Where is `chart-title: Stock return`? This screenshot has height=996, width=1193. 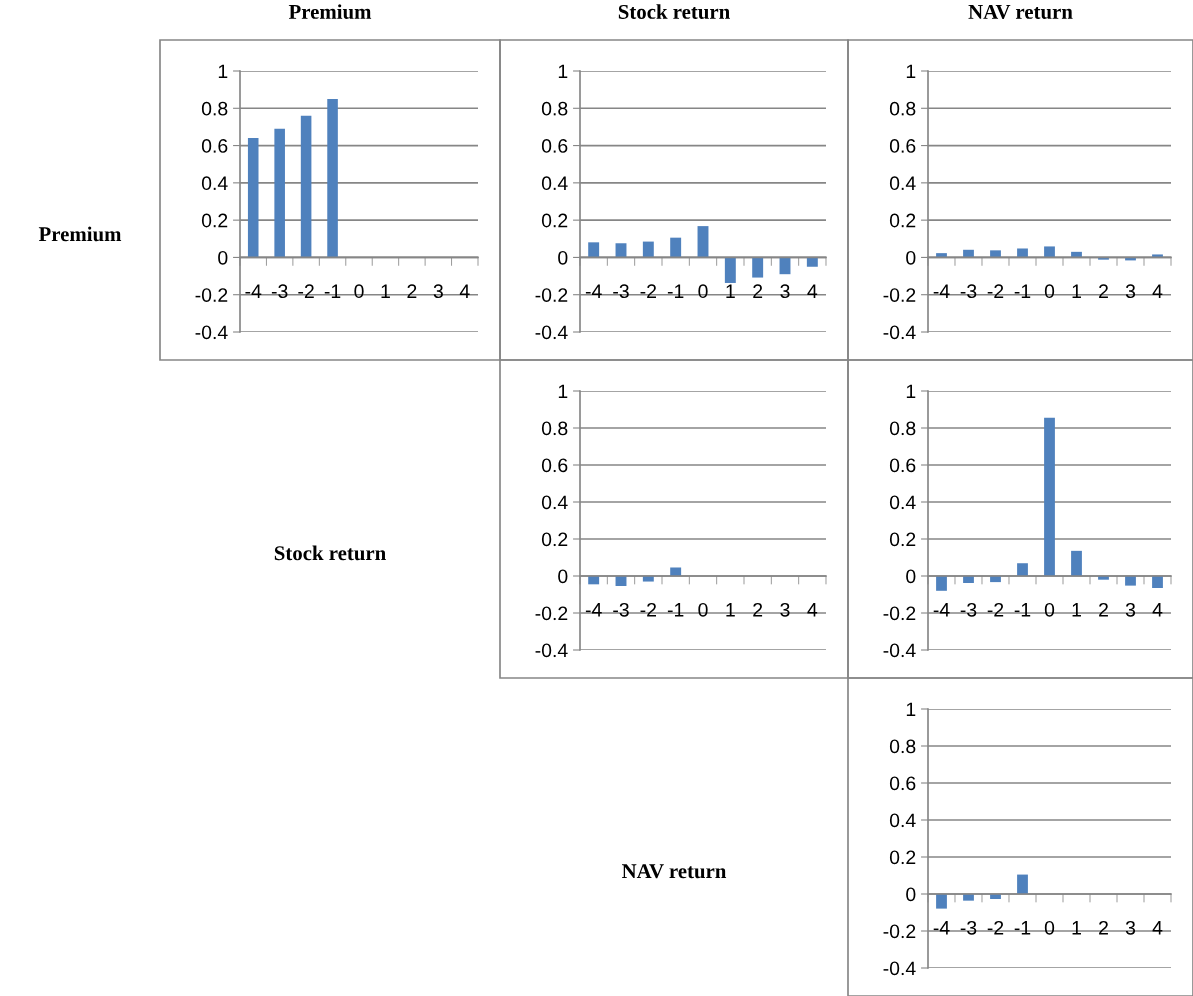 chart-title: Stock return is located at coordinates (674, 11).